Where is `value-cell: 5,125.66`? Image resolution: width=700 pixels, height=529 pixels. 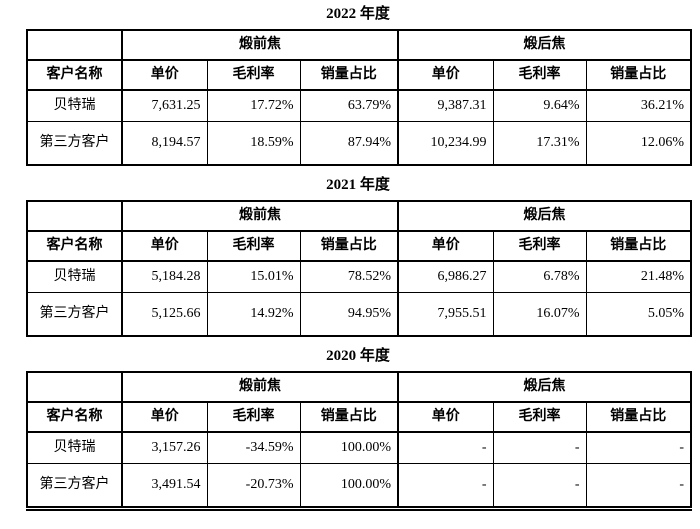
value-cell: 5,125.66 is located at coordinates (164, 314).